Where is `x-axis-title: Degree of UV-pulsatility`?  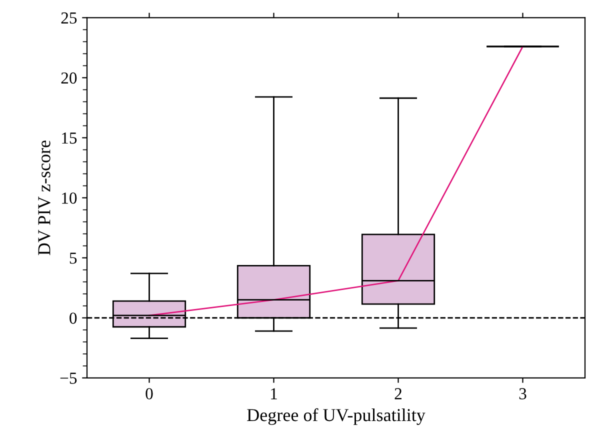 x-axis-title: Degree of UV-pulsatility is located at coordinates (336, 416).